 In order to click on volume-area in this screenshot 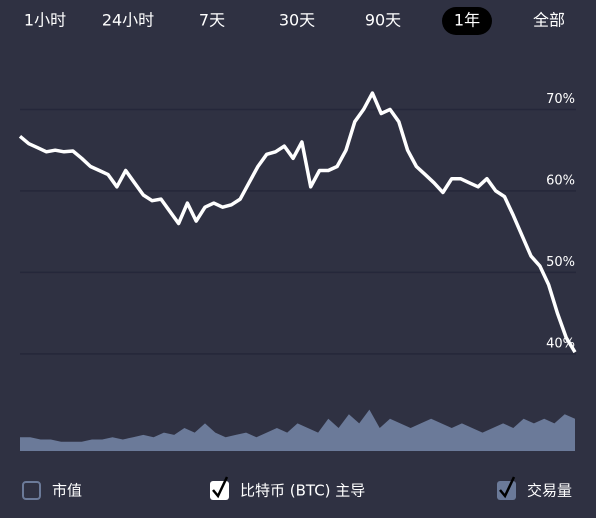, I will do `click(297, 430)`.